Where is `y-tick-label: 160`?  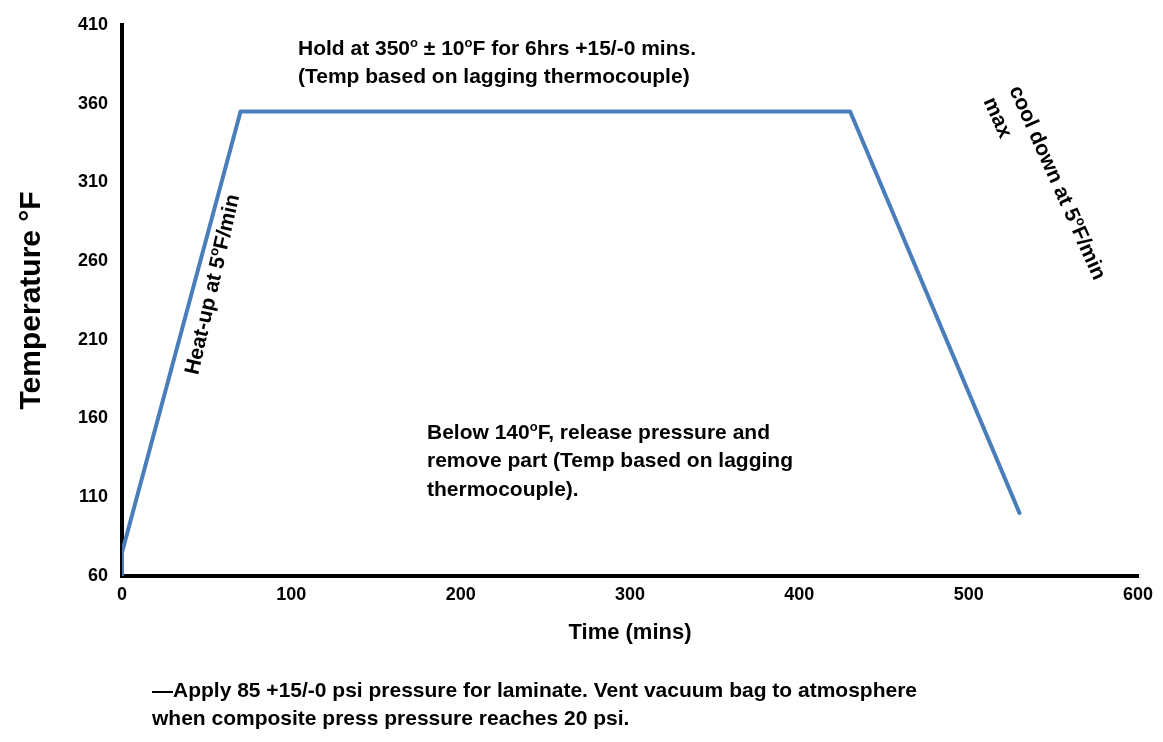 y-tick-label: 160 is located at coordinates (93, 417).